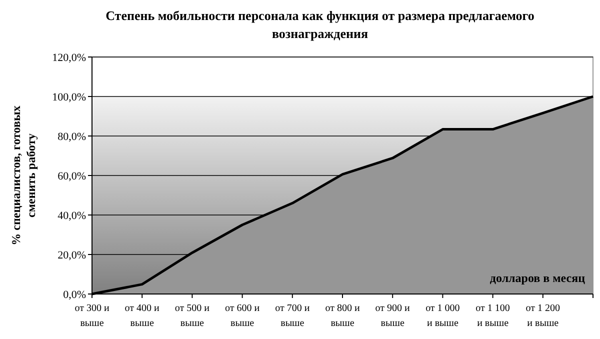  What do you see at coordinates (393, 316) in the screenshot?
I see `x-tick-label: от 900 и выше` at bounding box center [393, 316].